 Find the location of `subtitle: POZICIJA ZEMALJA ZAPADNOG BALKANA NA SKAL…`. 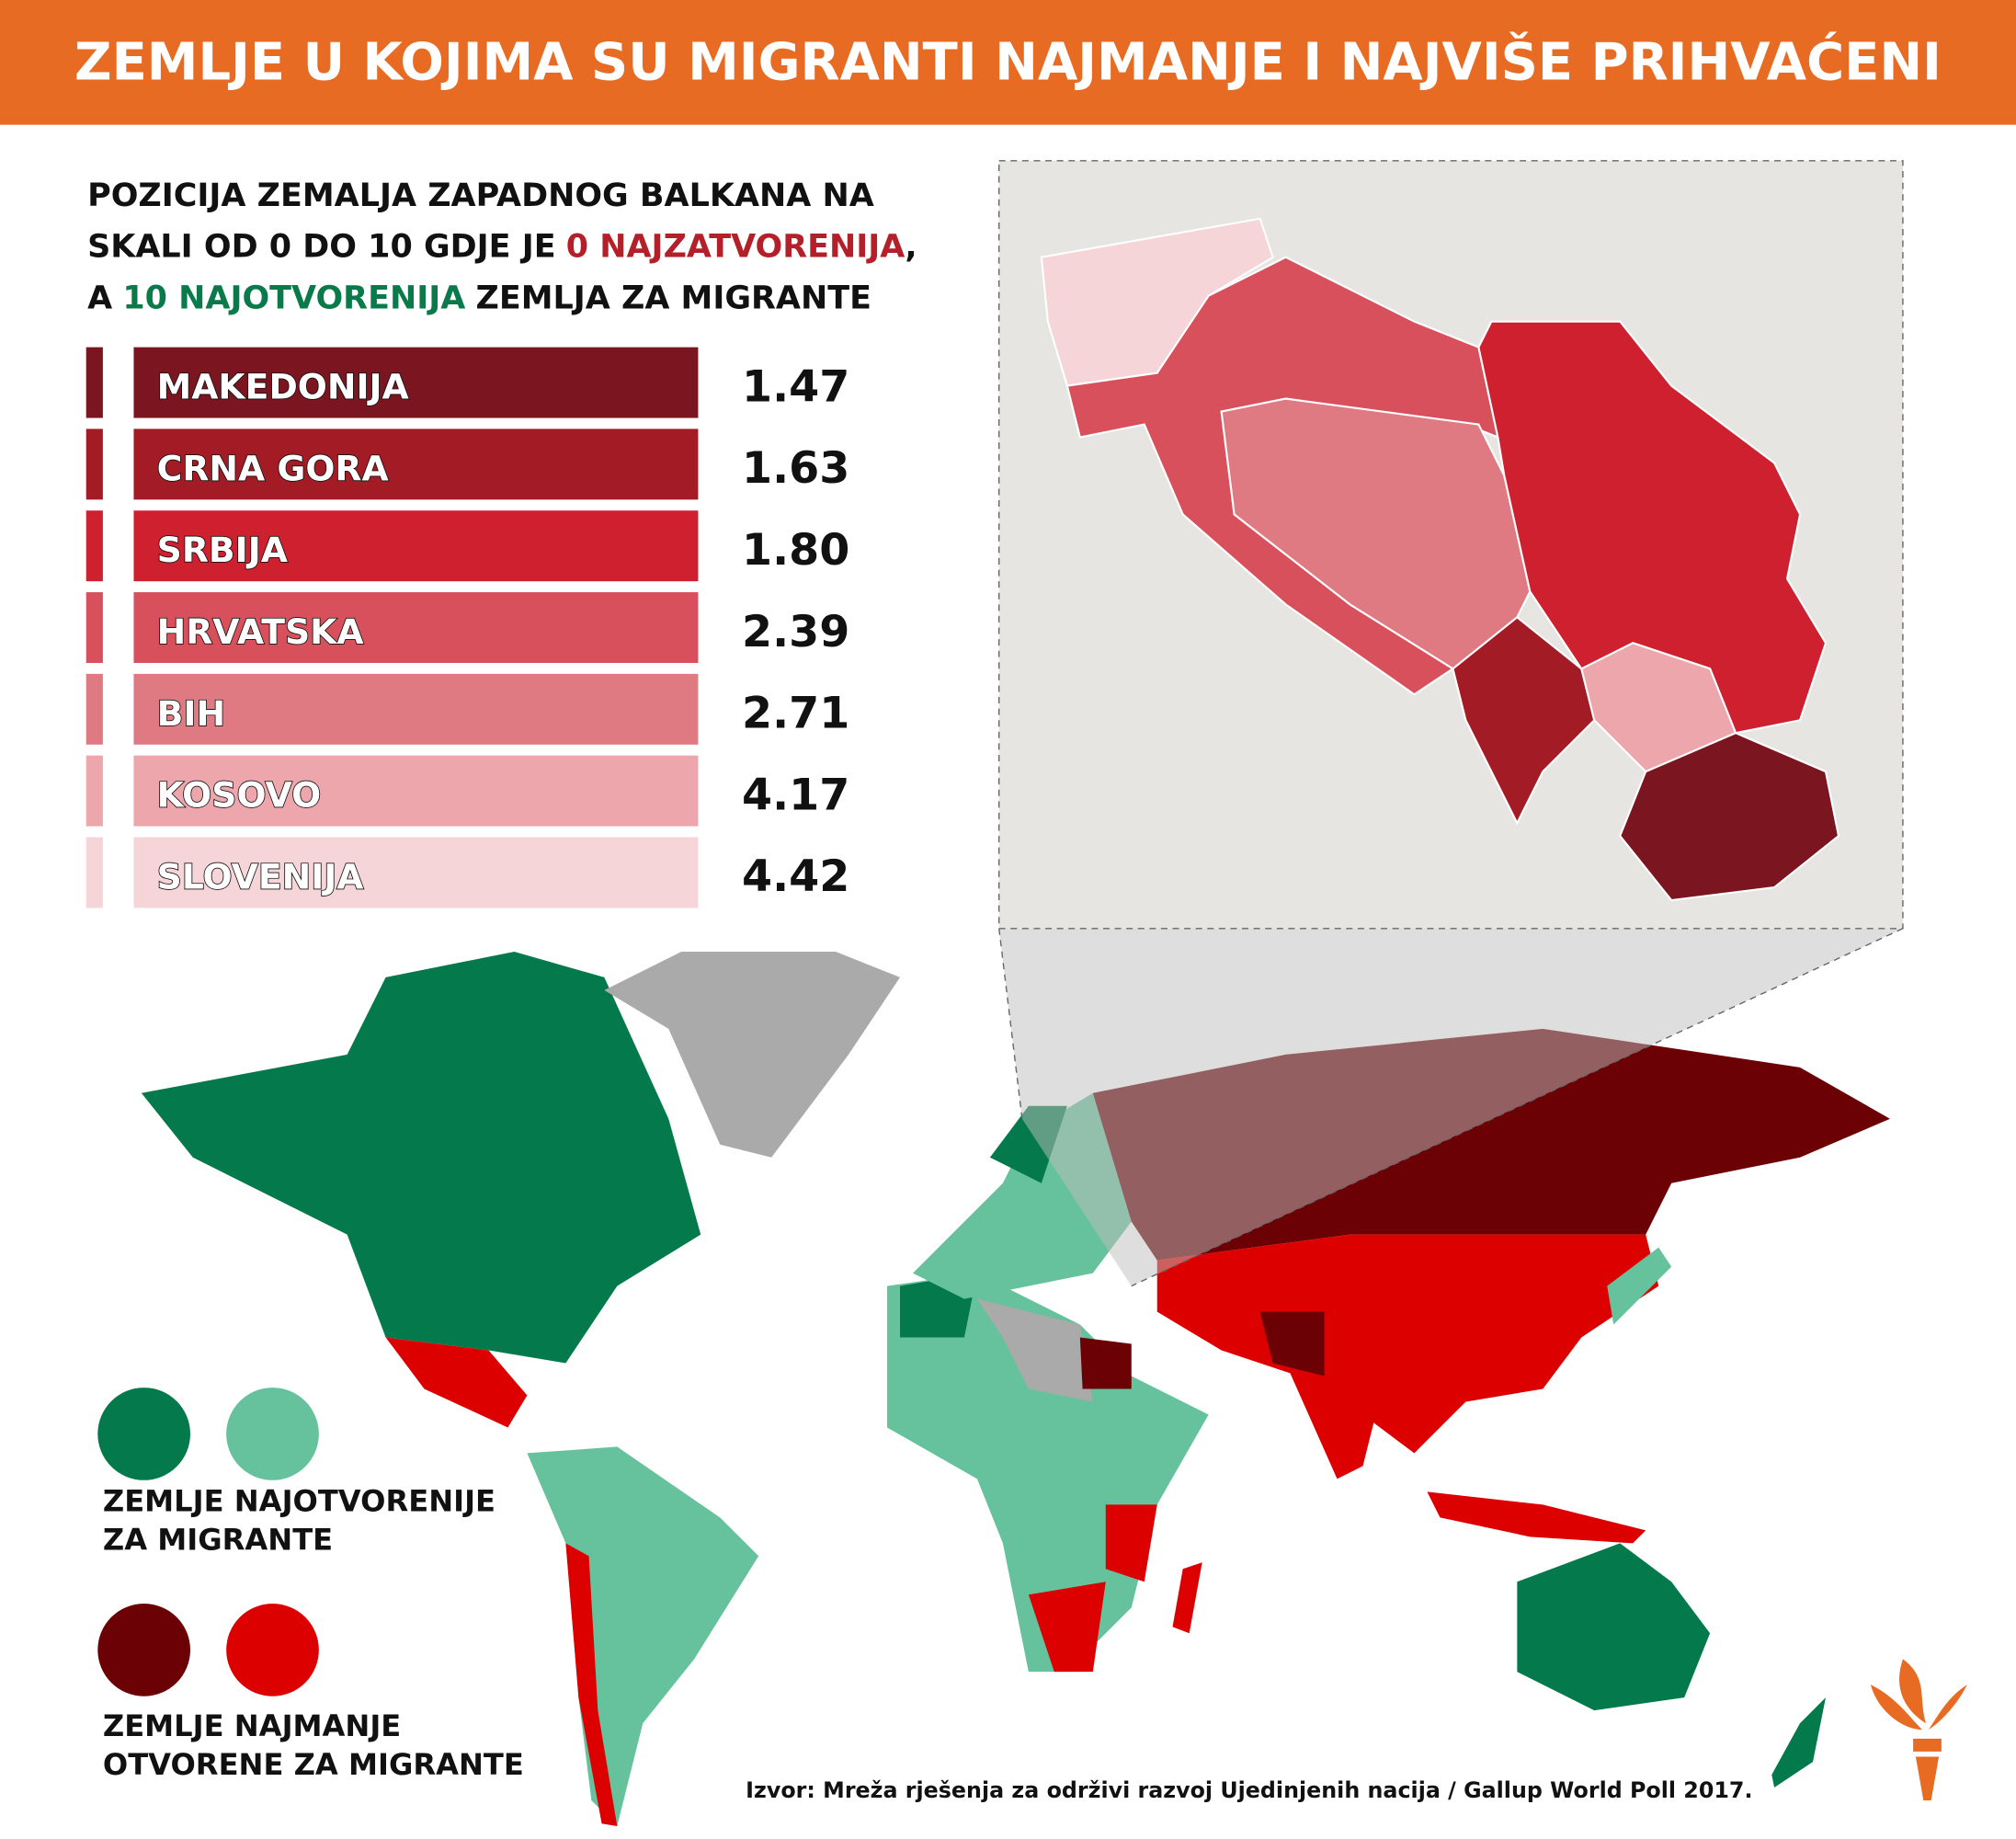

subtitle: POZICIJA ZEMALJA ZAPADNOG BALKANA NA SKAL… is located at coordinates (502, 247).